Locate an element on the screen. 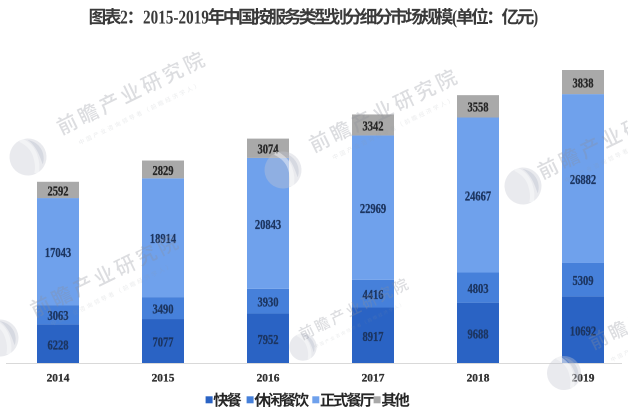 The width and height of the screenshot is (628, 412). svg-text: 9688 is located at coordinates (477, 334).